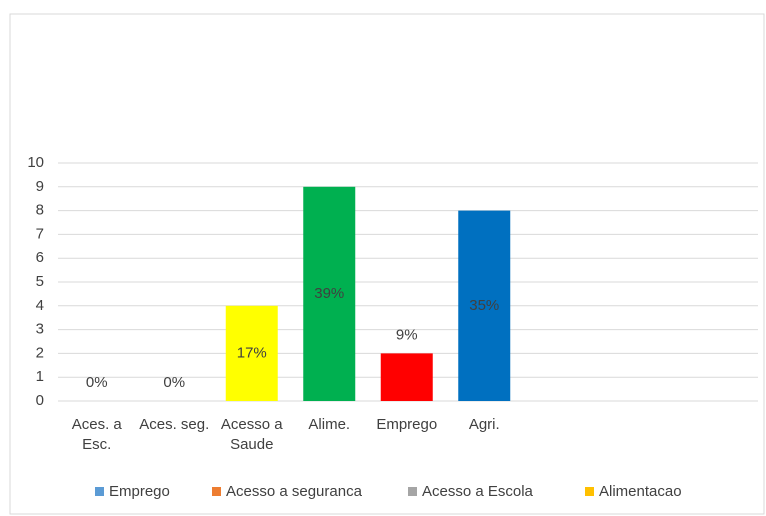  What do you see at coordinates (40, 233) in the screenshot?
I see `y-tick-label: 7` at bounding box center [40, 233].